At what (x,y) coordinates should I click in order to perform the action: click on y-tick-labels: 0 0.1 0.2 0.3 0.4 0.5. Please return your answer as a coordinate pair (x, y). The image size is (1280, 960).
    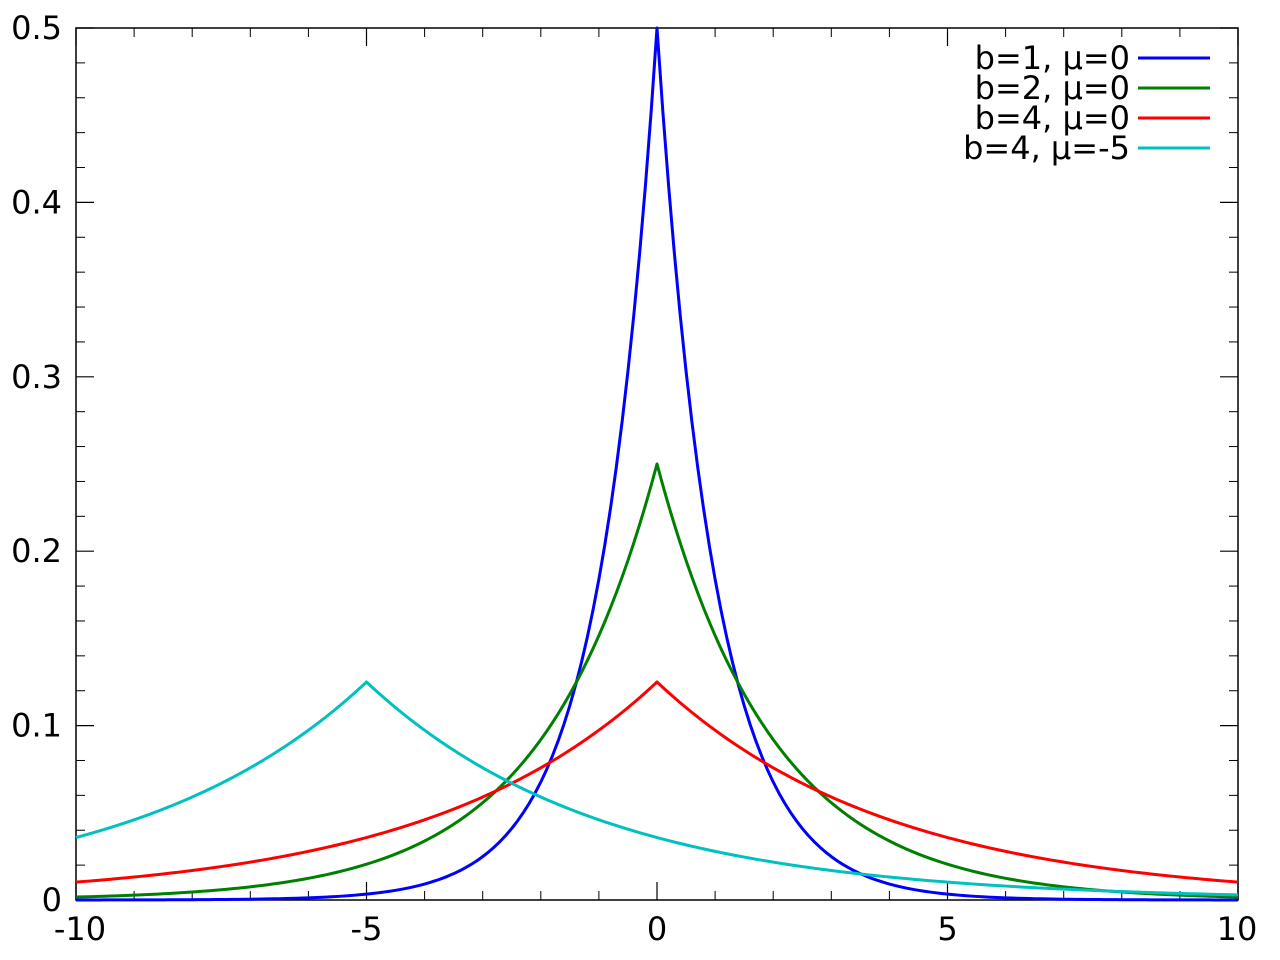
    Looking at the image, I should click on (36, 464).